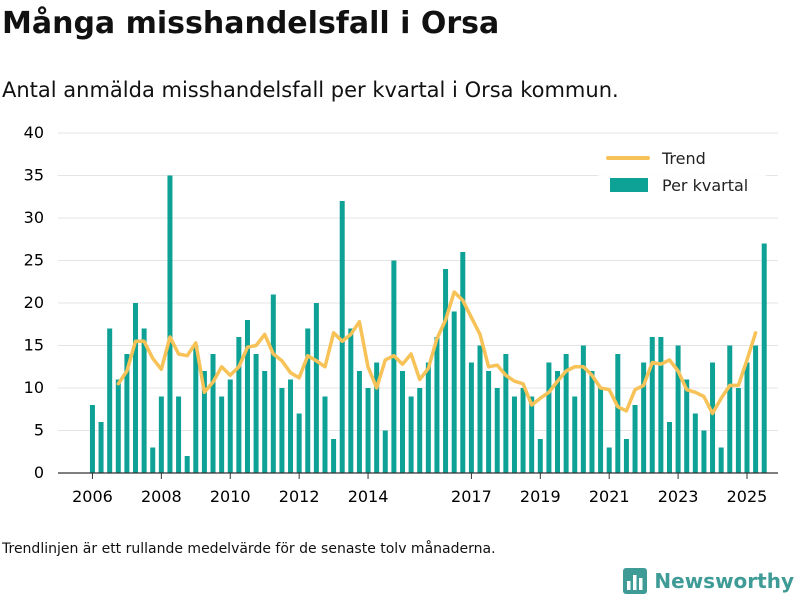 The height and width of the screenshot is (600, 800). Describe the element at coordinates (682, 171) in the screenshot. I see `legend: Trend Per kvartal` at that location.